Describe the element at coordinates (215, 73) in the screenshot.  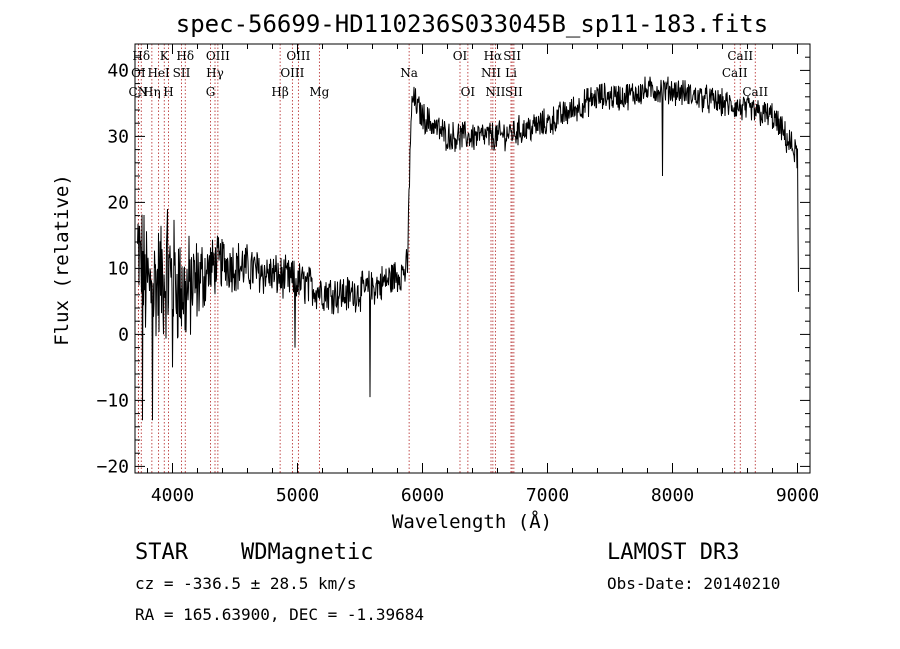
I see `spectral-line-label: Hγ` at that location.